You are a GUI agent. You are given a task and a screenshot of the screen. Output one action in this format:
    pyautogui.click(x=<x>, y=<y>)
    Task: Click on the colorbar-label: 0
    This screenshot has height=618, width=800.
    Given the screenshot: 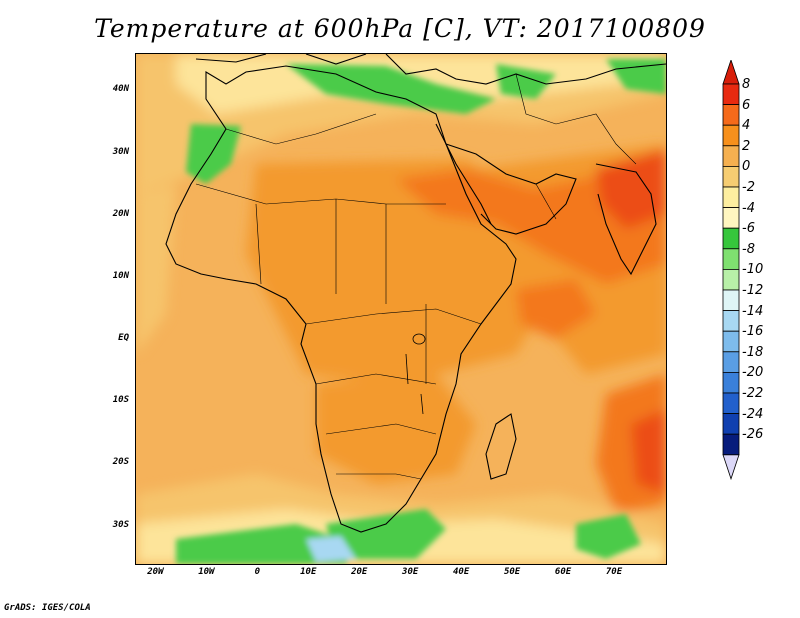 What is the action you would take?
    pyautogui.click(x=746, y=167)
    